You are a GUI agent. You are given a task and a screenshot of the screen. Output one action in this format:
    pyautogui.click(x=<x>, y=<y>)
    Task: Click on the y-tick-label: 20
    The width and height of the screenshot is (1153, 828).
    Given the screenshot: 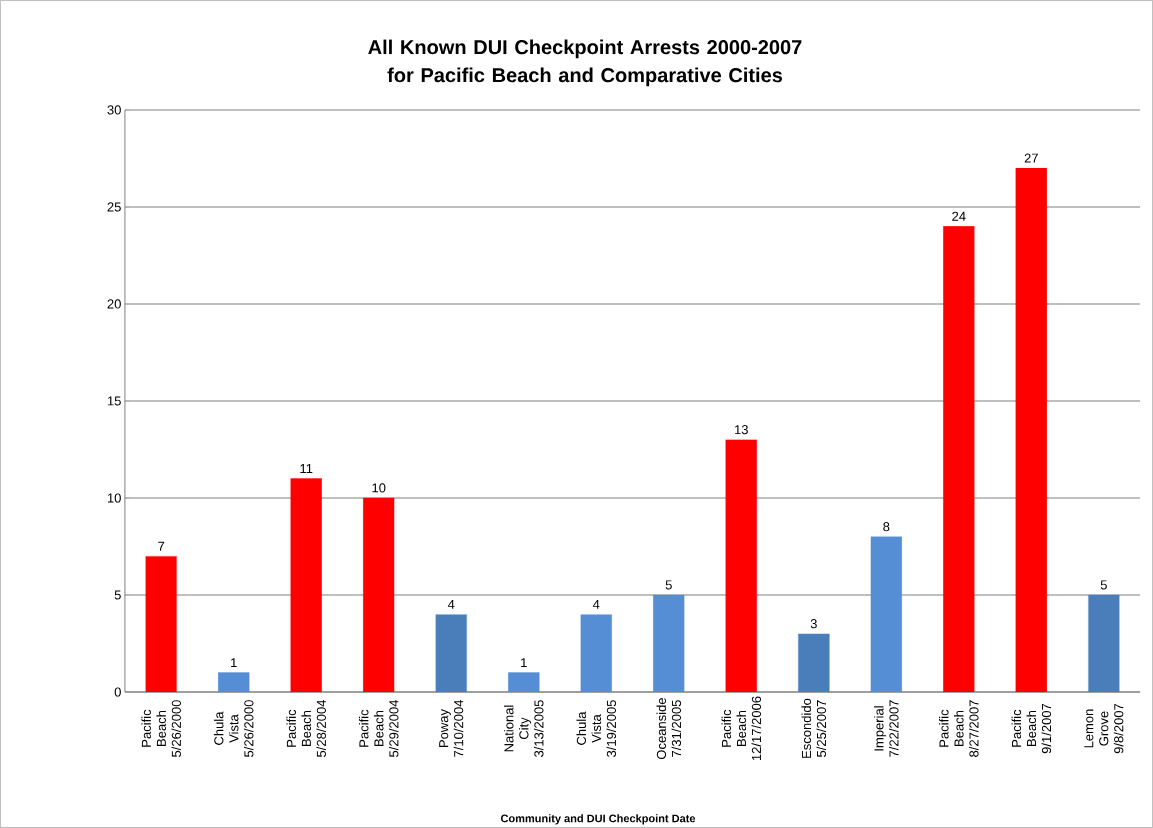 What is the action you would take?
    pyautogui.click(x=114, y=304)
    